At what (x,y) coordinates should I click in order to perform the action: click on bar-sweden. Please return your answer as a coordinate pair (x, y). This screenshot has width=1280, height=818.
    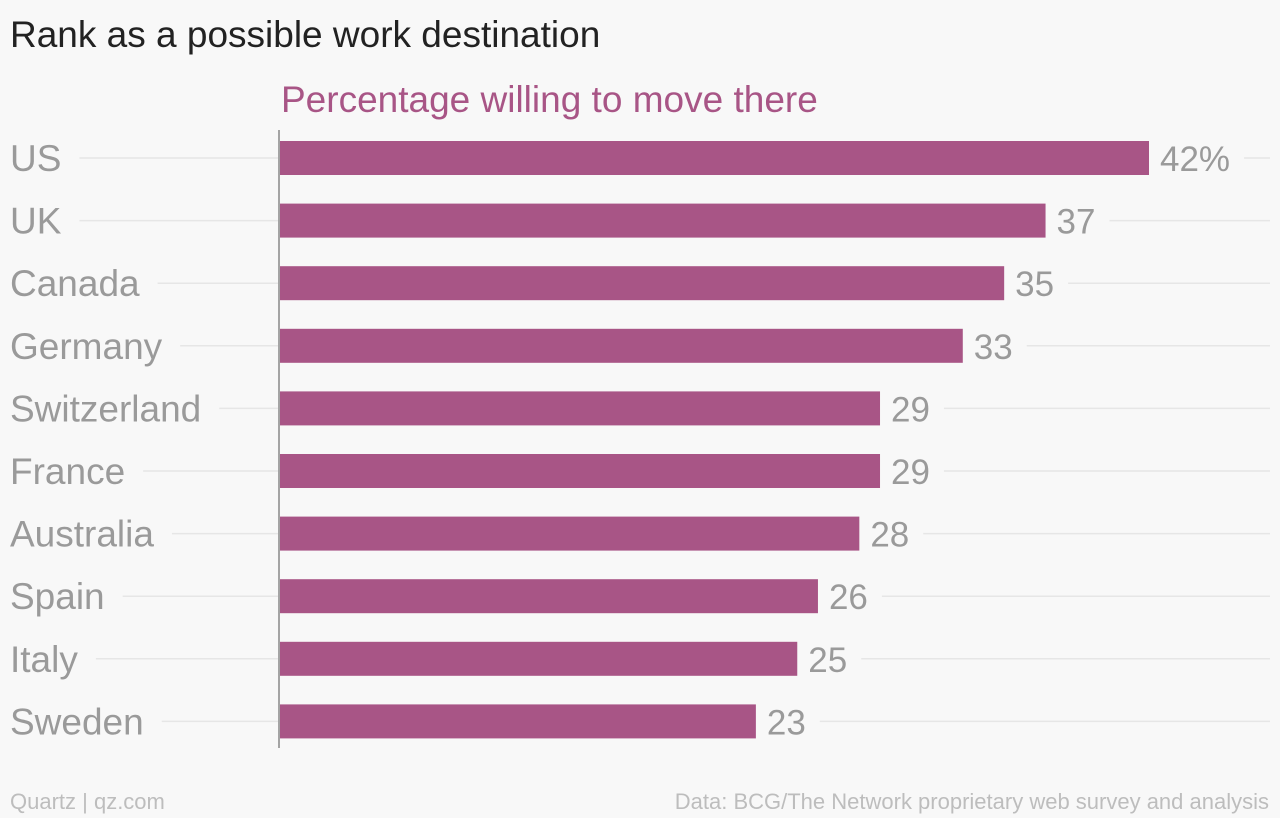
    Looking at the image, I should click on (518, 721).